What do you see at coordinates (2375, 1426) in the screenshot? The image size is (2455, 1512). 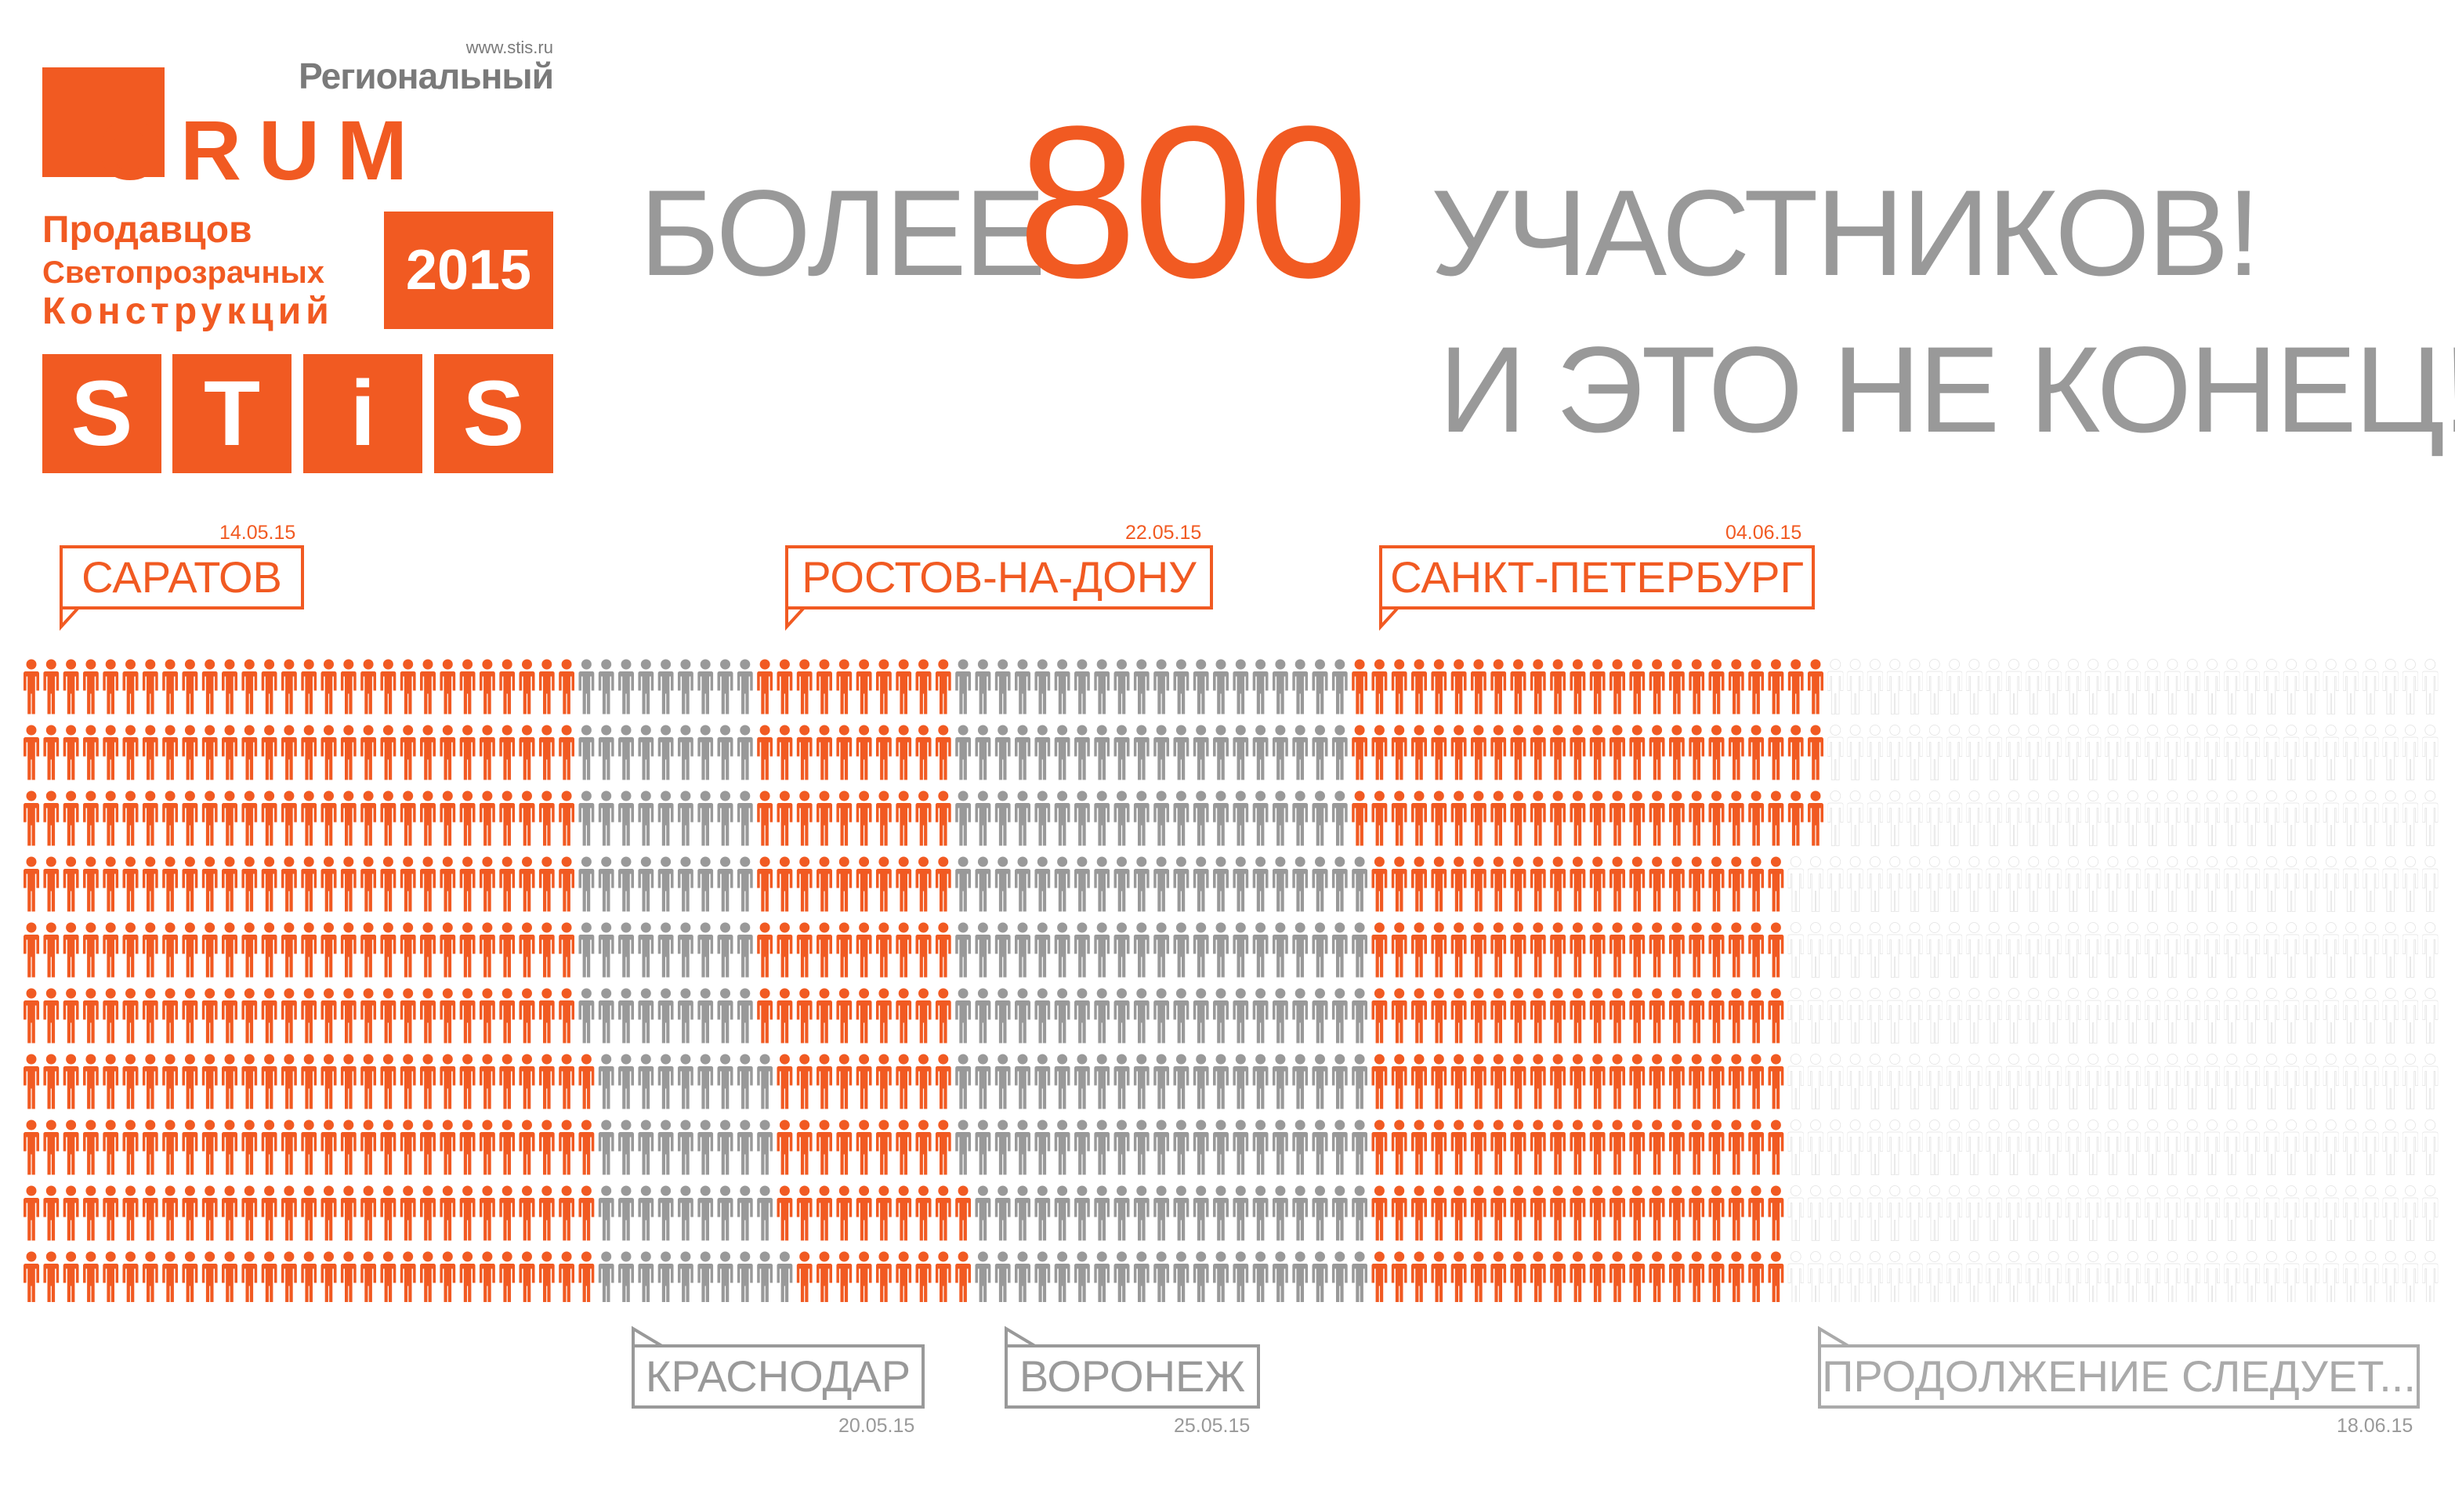 I see `event-date: 18.06.15` at bounding box center [2375, 1426].